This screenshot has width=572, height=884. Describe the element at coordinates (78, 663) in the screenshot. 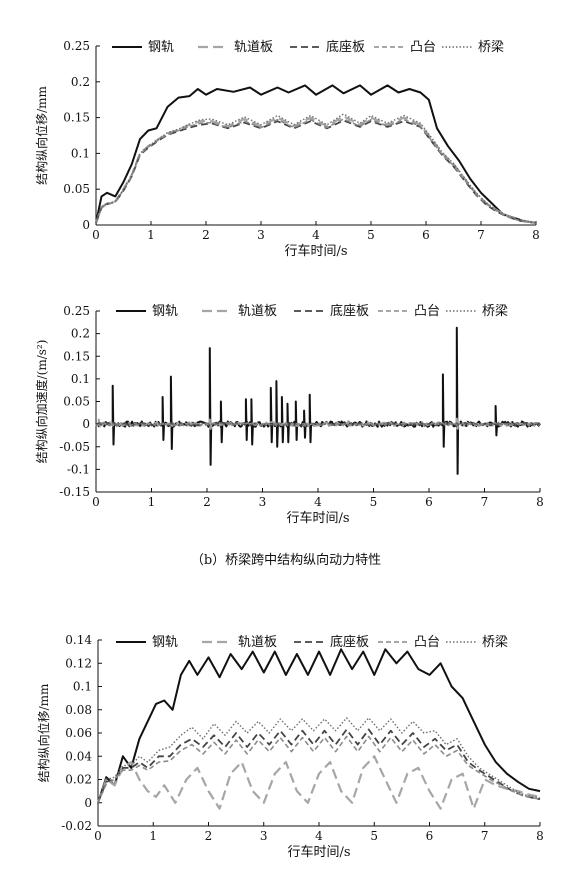

I see `y-tick-label: 0.12` at that location.